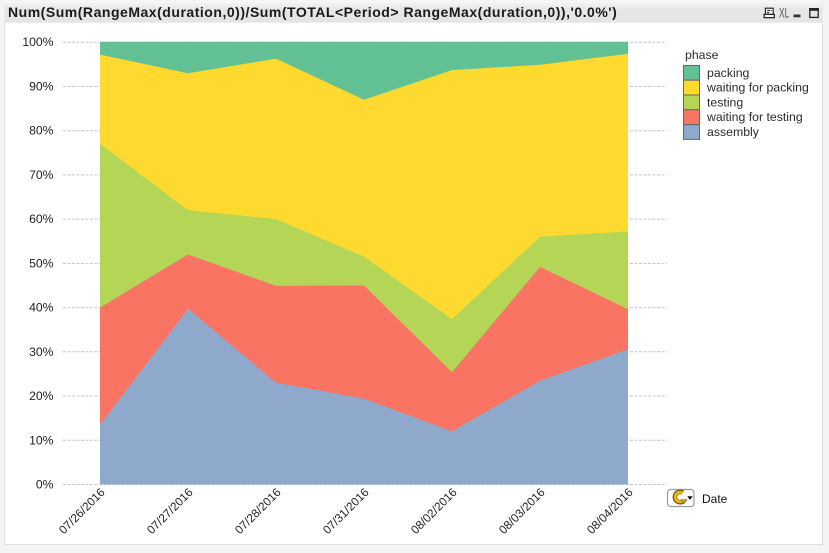 The image size is (829, 553). What do you see at coordinates (754, 117) in the screenshot?
I see `svg-text: waiting for testing` at bounding box center [754, 117].